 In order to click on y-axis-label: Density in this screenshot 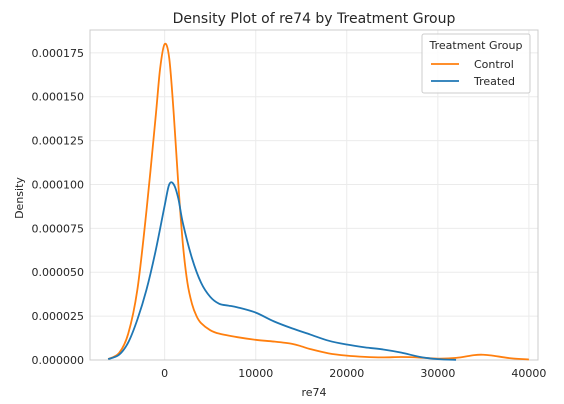, I will do `click(19, 198)`.